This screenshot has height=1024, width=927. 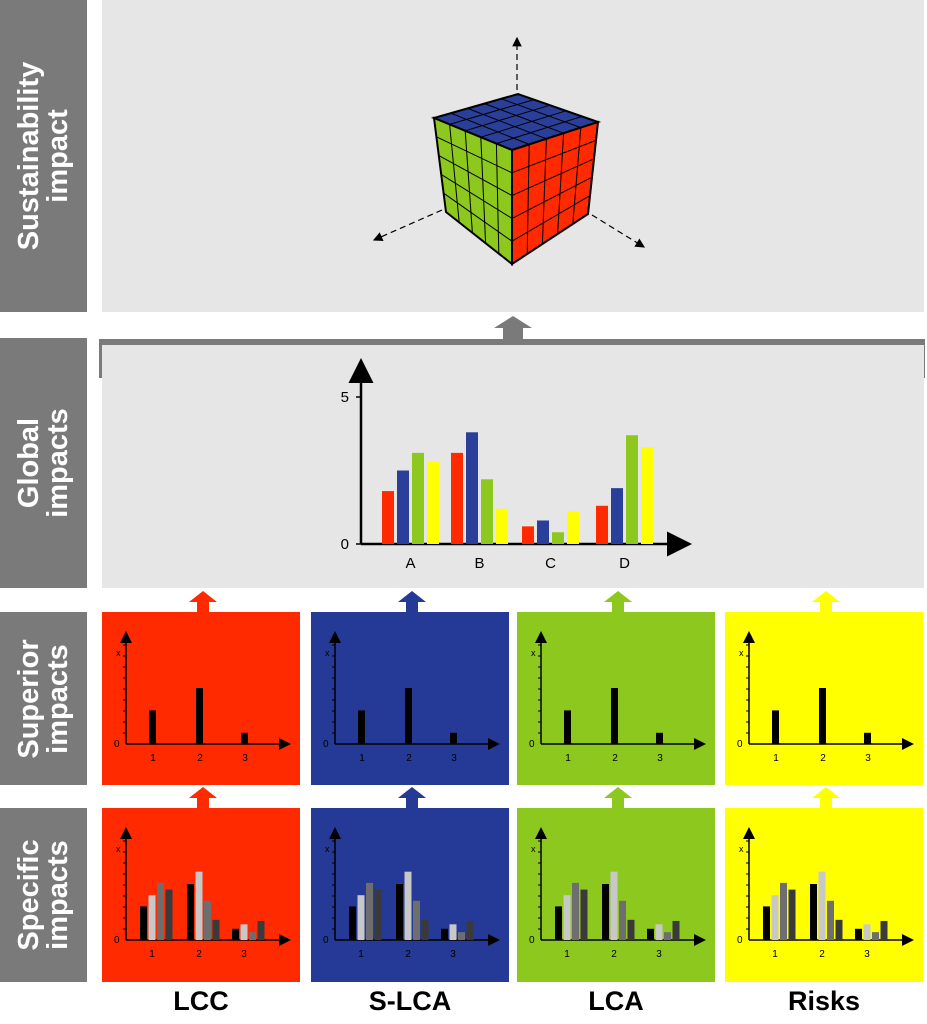 What do you see at coordinates (43, 895) in the screenshot?
I see `row-label-specific: Specific impacts` at bounding box center [43, 895].